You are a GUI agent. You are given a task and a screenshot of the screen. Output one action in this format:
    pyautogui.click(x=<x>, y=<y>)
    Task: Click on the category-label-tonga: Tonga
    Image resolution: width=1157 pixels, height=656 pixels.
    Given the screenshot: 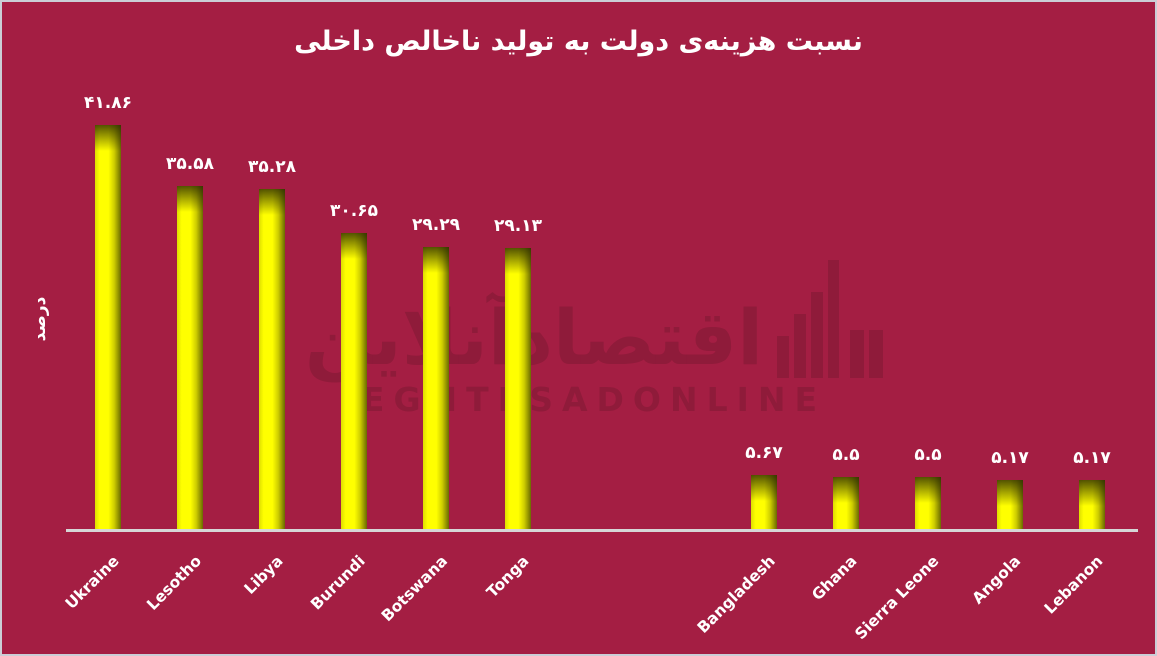 What is the action you would take?
    pyautogui.click(x=508, y=577)
    